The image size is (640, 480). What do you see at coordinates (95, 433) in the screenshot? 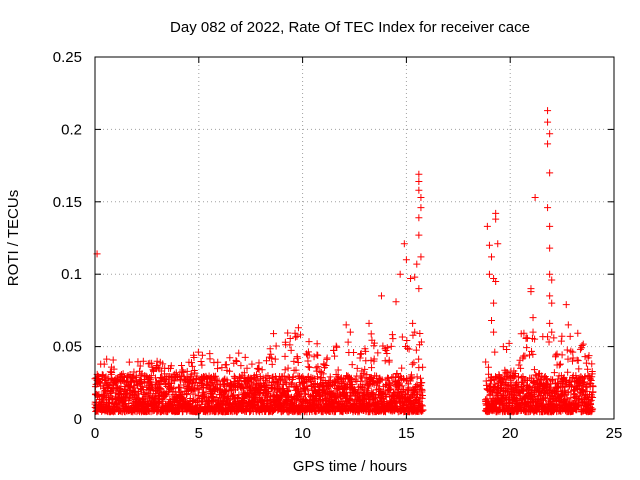
I see `x-tick-label: 0` at bounding box center [95, 433].